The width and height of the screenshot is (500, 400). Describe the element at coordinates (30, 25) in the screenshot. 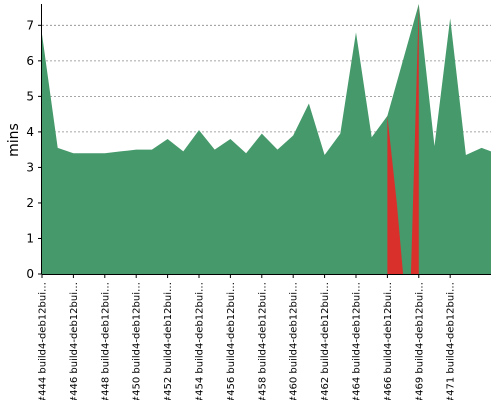

I see `y-tick-label: 7` at that location.